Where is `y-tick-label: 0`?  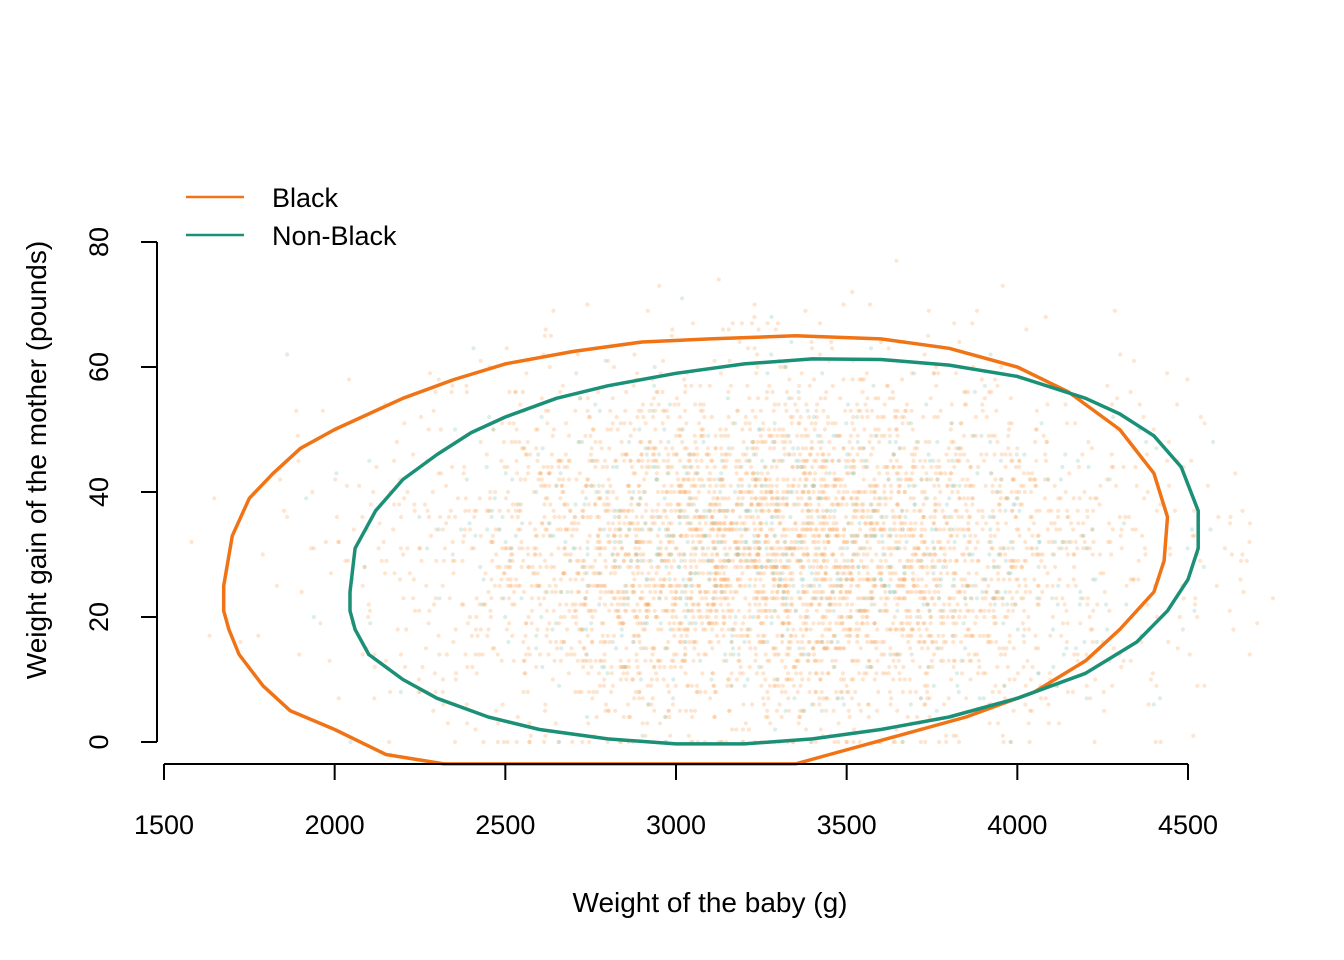
y-tick-label: 0 is located at coordinates (99, 741).